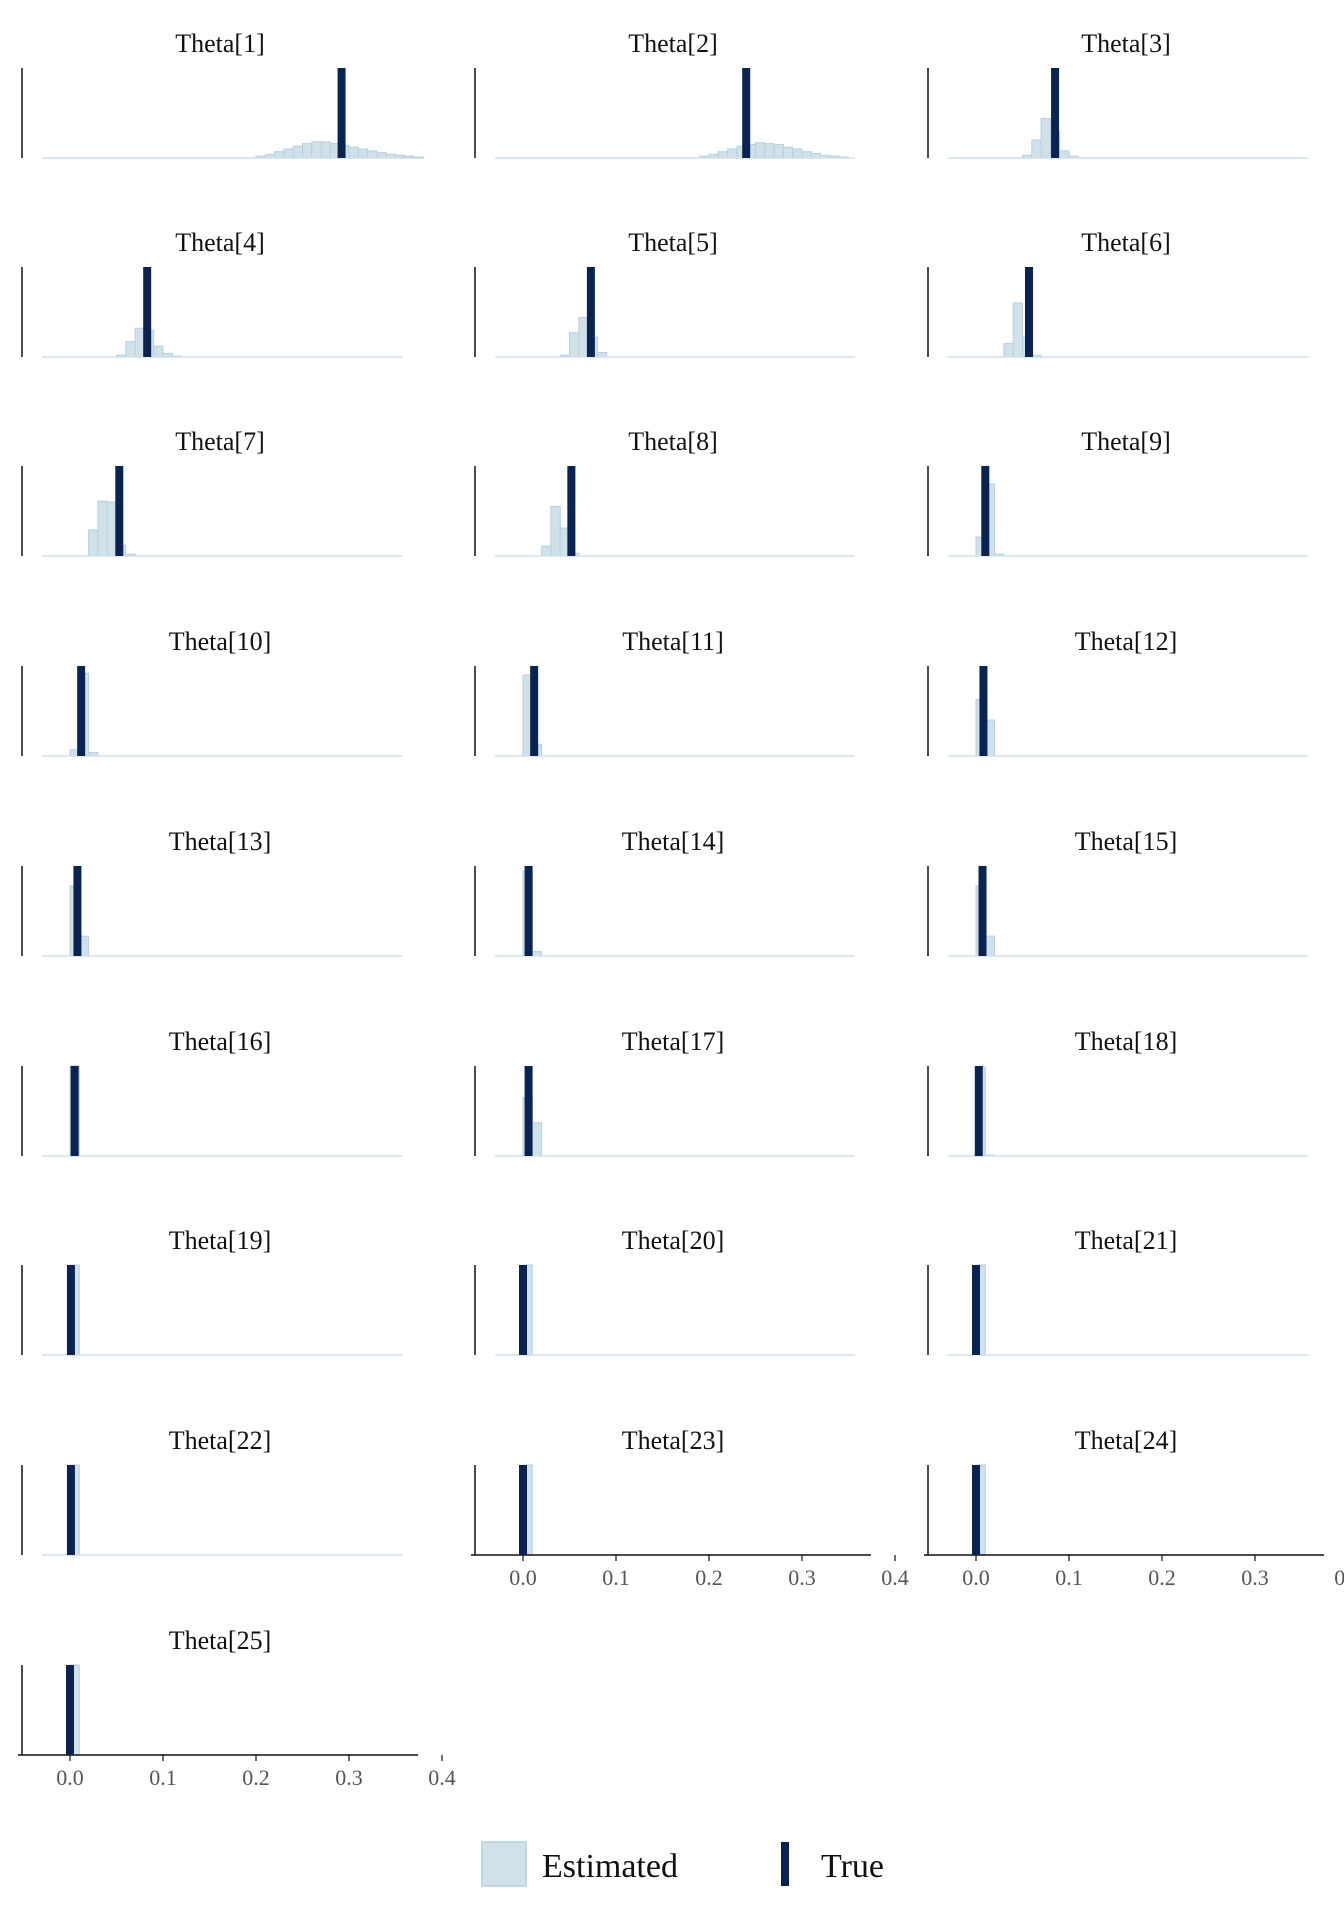 The width and height of the screenshot is (1344, 1920). I want to click on panel: Theta[6], so click(1117, 293).